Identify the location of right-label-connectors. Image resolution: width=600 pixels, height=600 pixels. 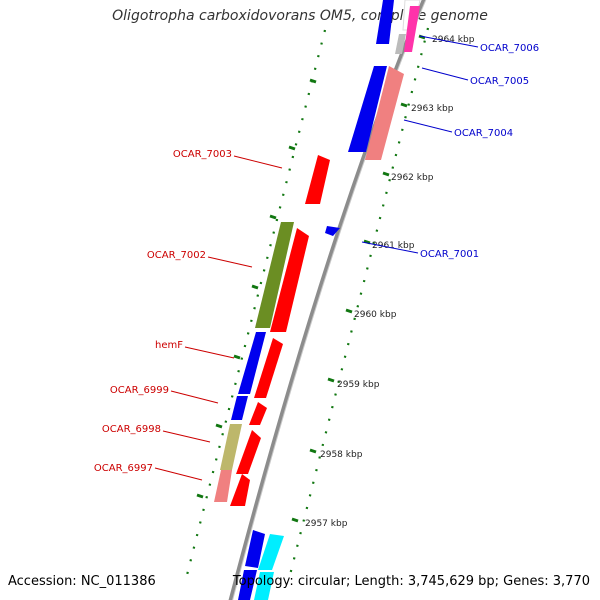
(420, 144).